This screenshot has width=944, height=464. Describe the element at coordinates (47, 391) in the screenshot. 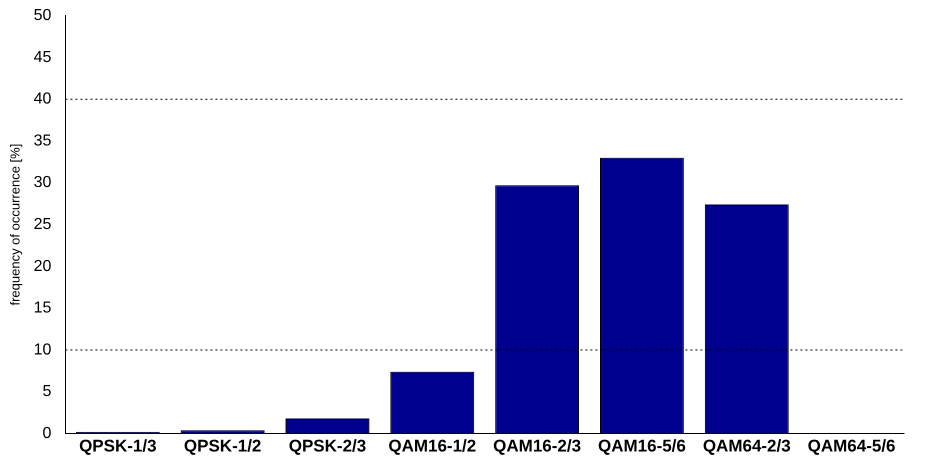

I see `y-tick-label: 5` at that location.